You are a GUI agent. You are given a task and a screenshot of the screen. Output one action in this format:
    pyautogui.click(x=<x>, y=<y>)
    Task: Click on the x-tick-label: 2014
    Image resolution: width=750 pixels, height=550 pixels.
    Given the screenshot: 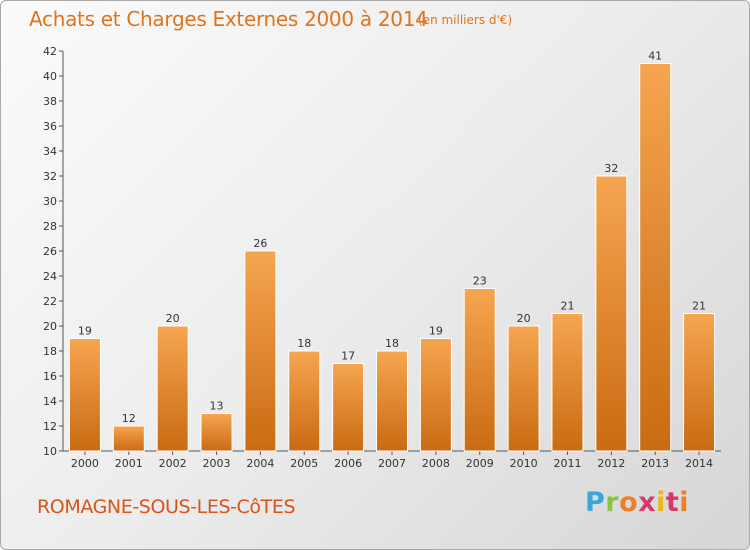 What is the action you would take?
    pyautogui.click(x=699, y=463)
    